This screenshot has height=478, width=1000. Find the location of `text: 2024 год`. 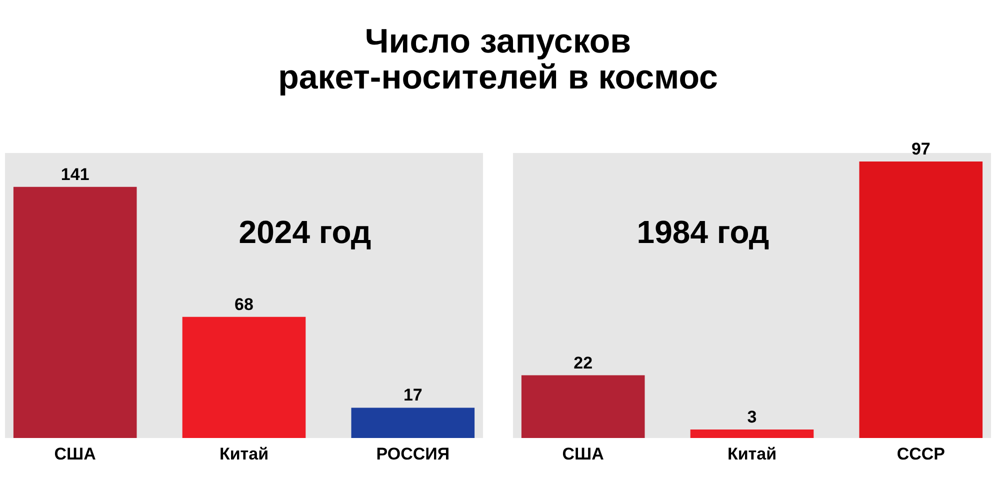

text: 2024 год is located at coordinates (305, 232).